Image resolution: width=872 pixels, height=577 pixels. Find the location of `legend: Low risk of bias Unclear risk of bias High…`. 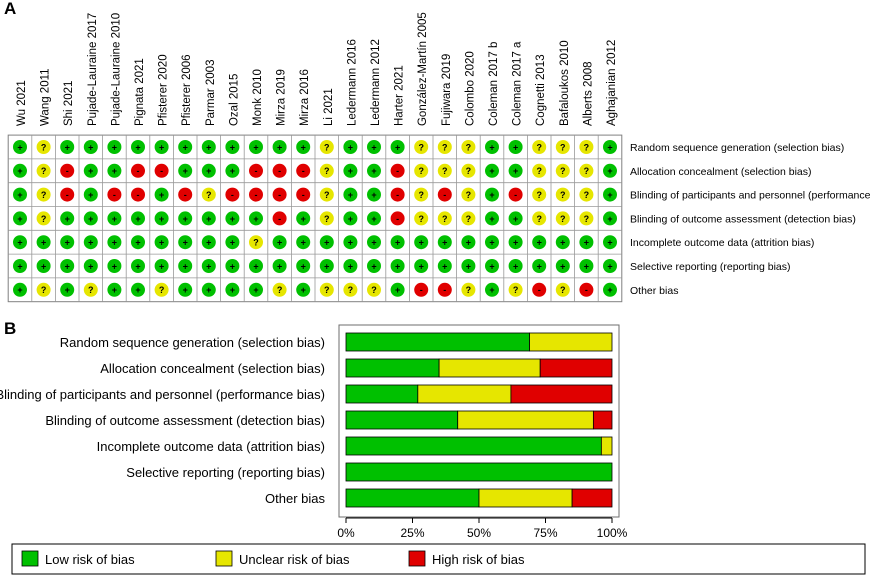

legend: Low risk of bias Unclear risk of bias High… is located at coordinates (438, 559).